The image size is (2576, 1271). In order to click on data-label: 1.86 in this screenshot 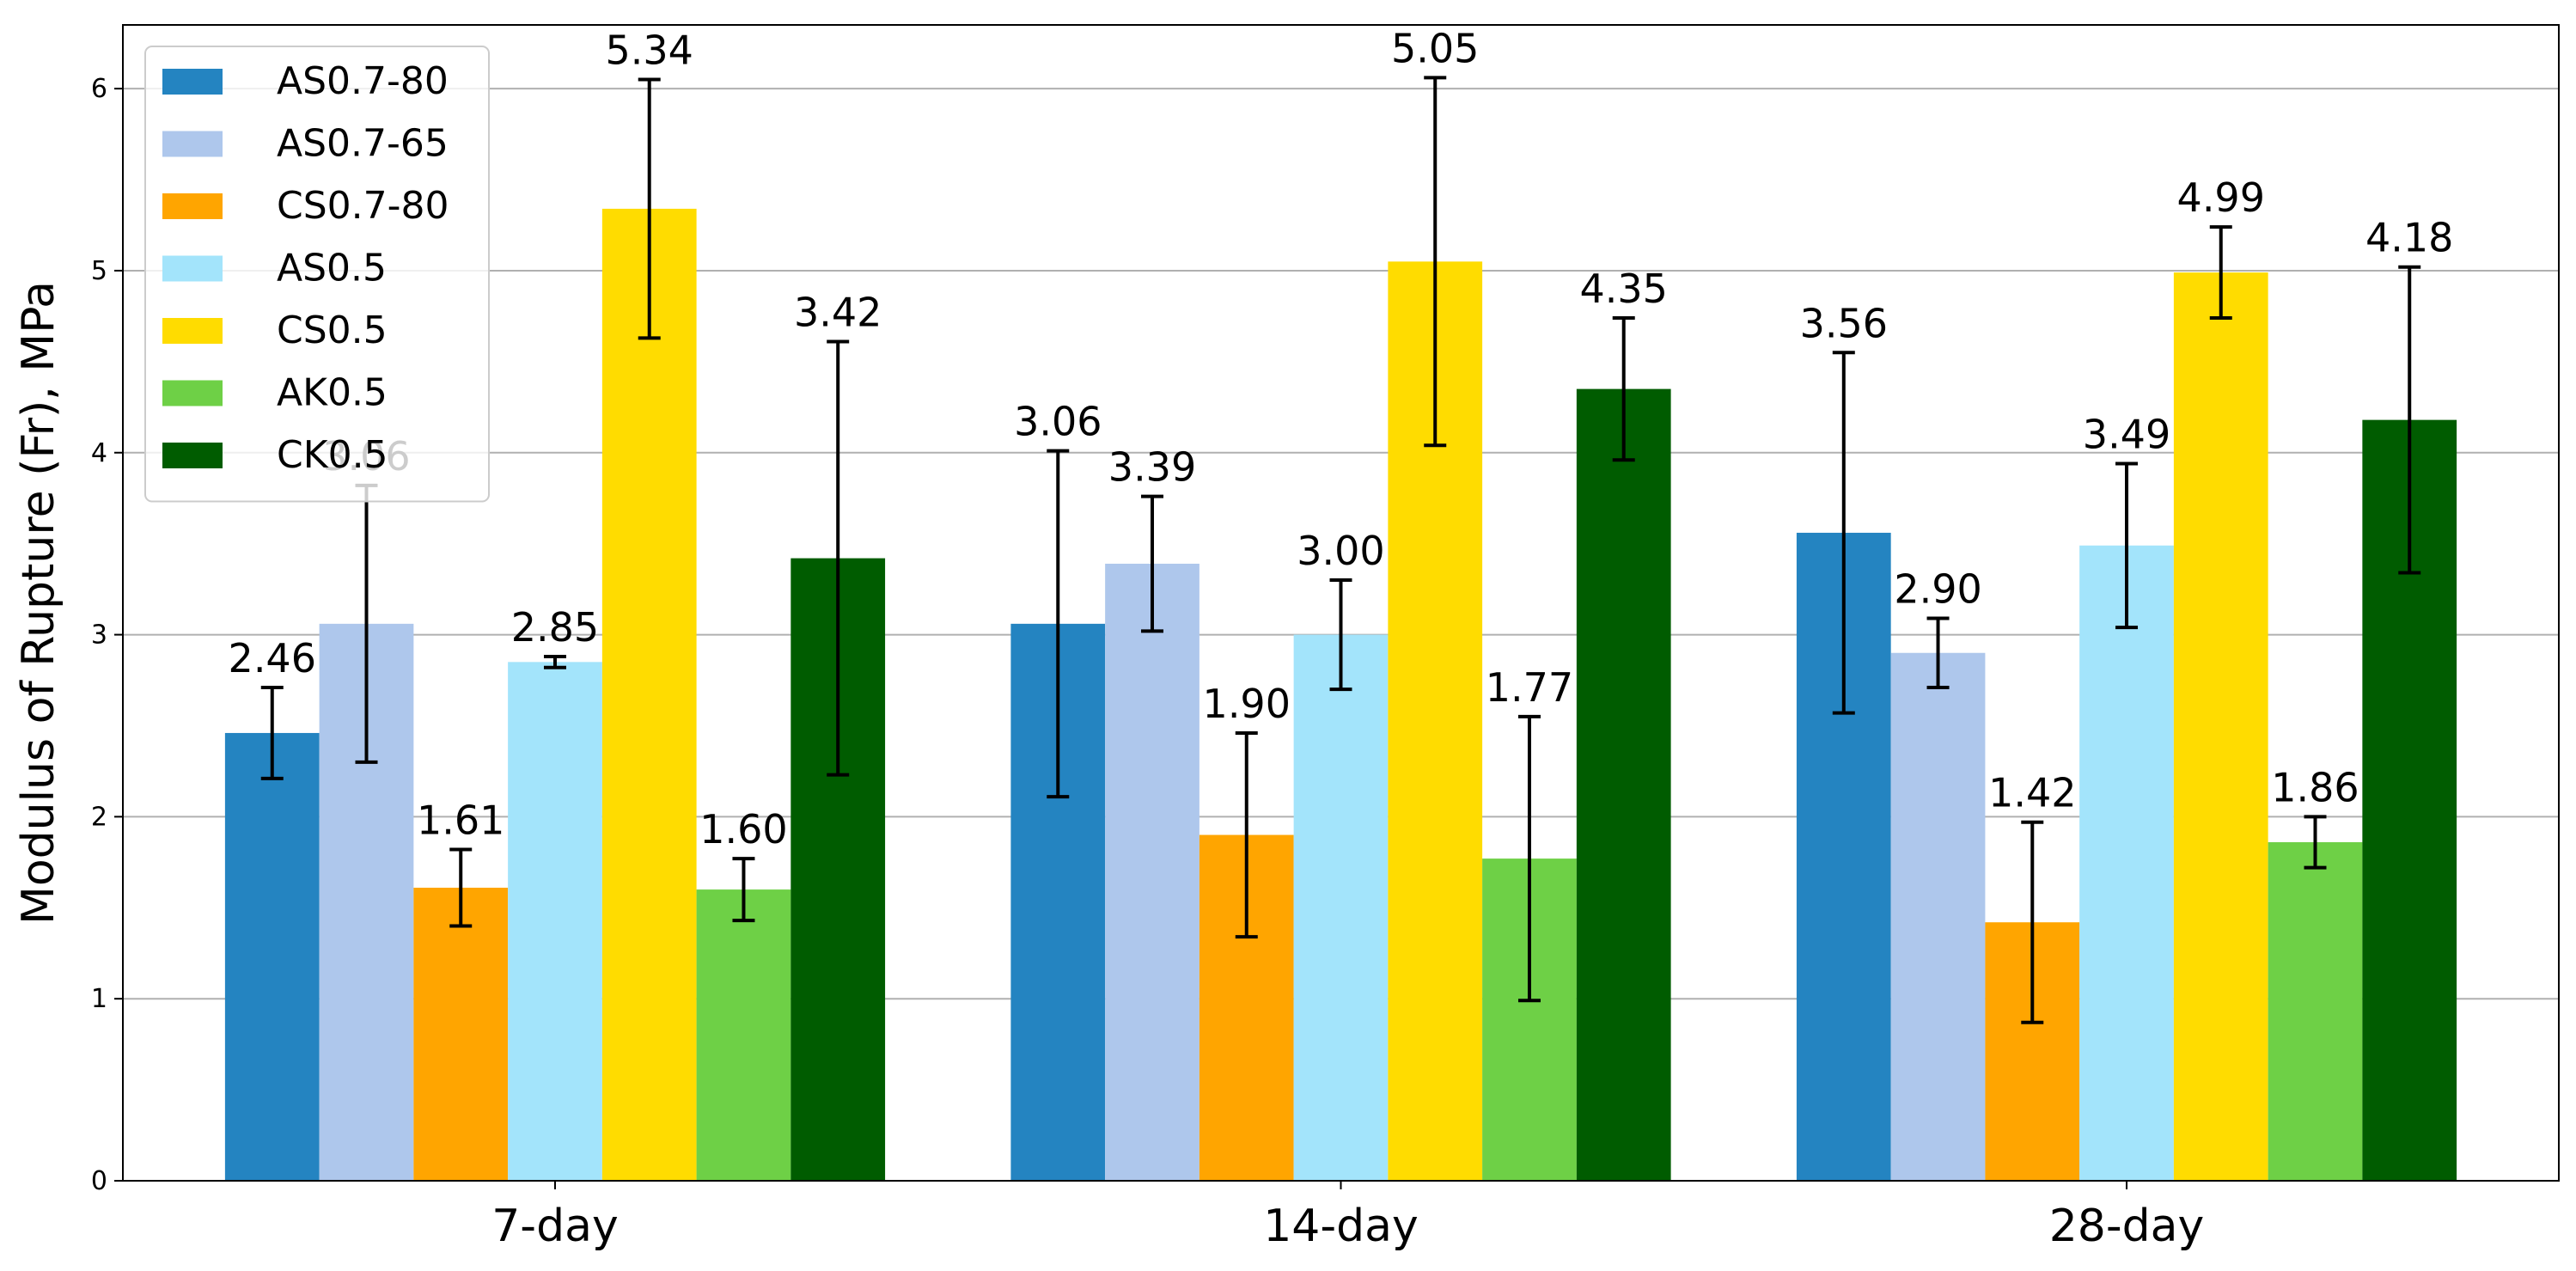, I will do `click(2315, 787)`.